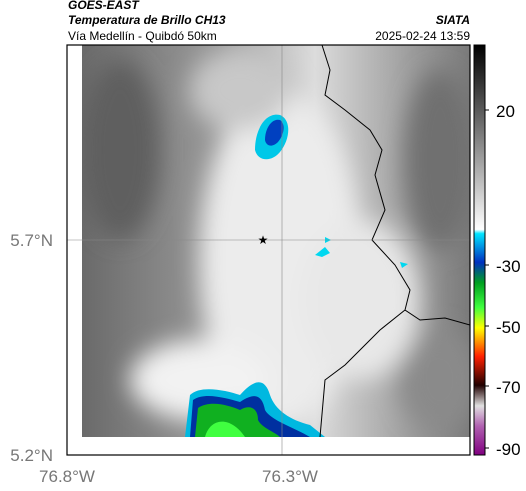 This screenshot has height=491, width=526. What do you see at coordinates (104, 6) in the screenshot?
I see `source: GOES-EAST` at bounding box center [104, 6].